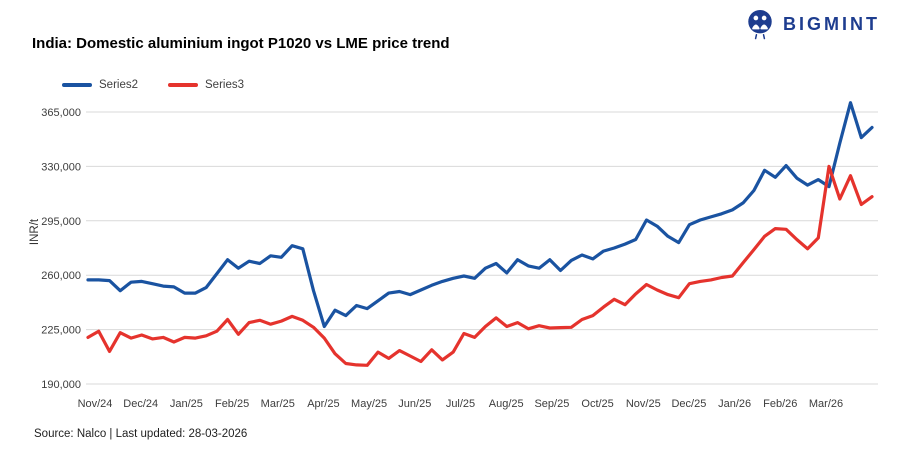  I want to click on y-tick-label: 330,000, so click(61, 167).